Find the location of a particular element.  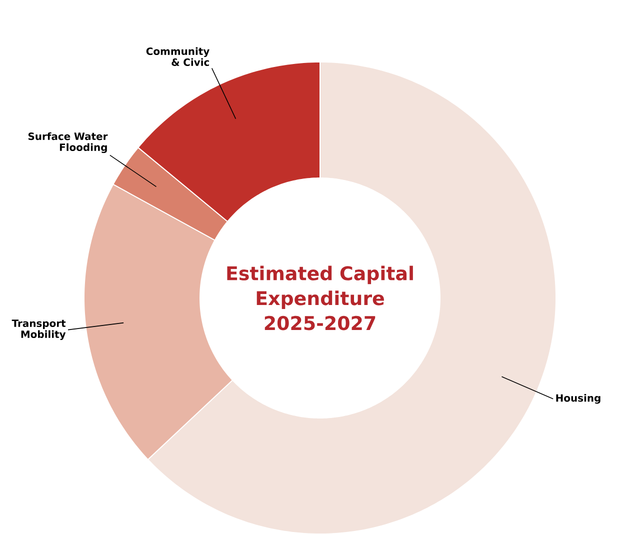

text: Estimated Capital Expenditure 2025-2027 is located at coordinates (320, 298).